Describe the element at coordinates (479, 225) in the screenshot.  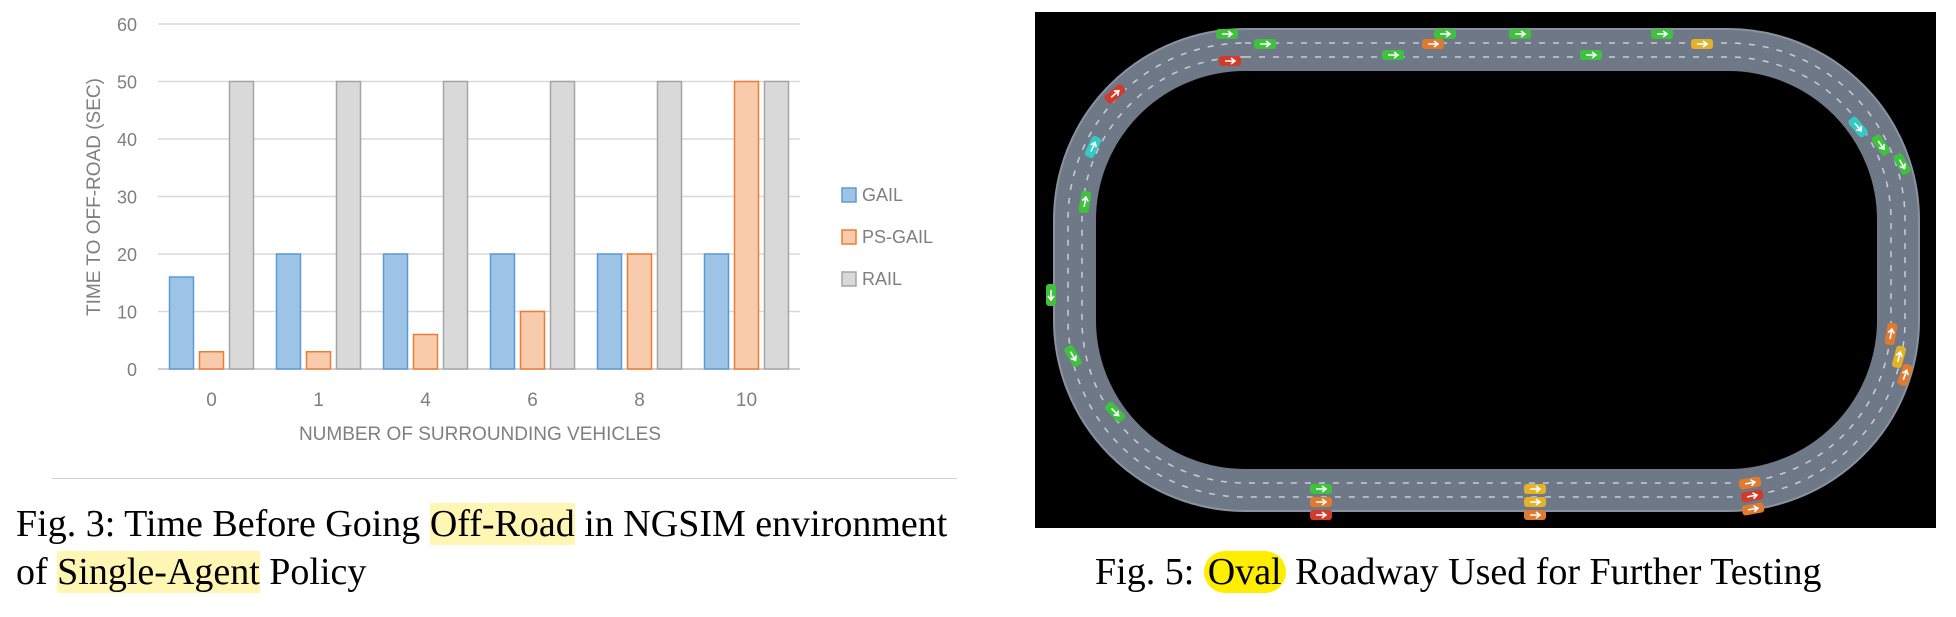
I see `chart-bars` at that location.